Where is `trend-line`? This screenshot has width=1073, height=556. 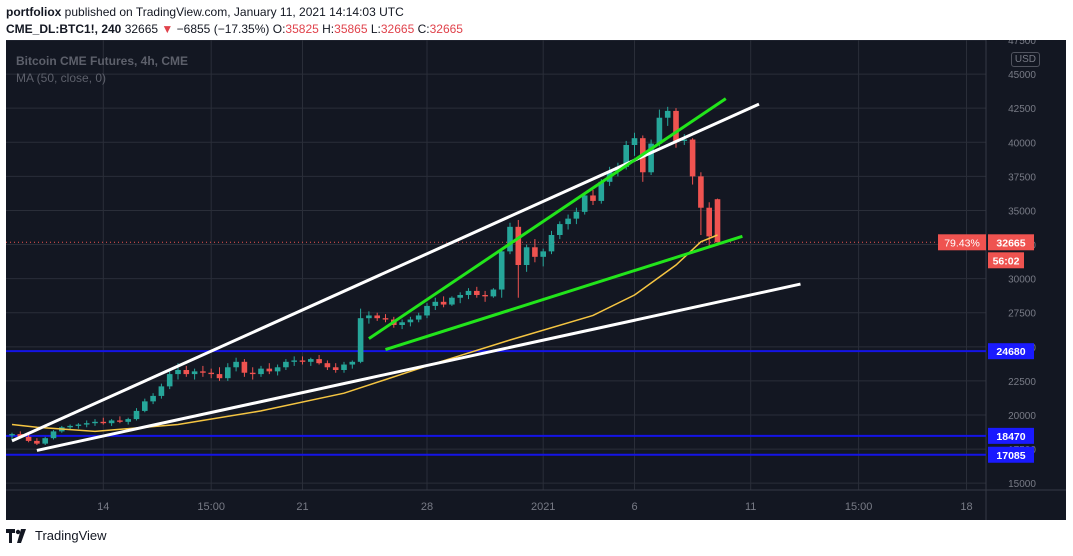
trend-line is located at coordinates (564, 292).